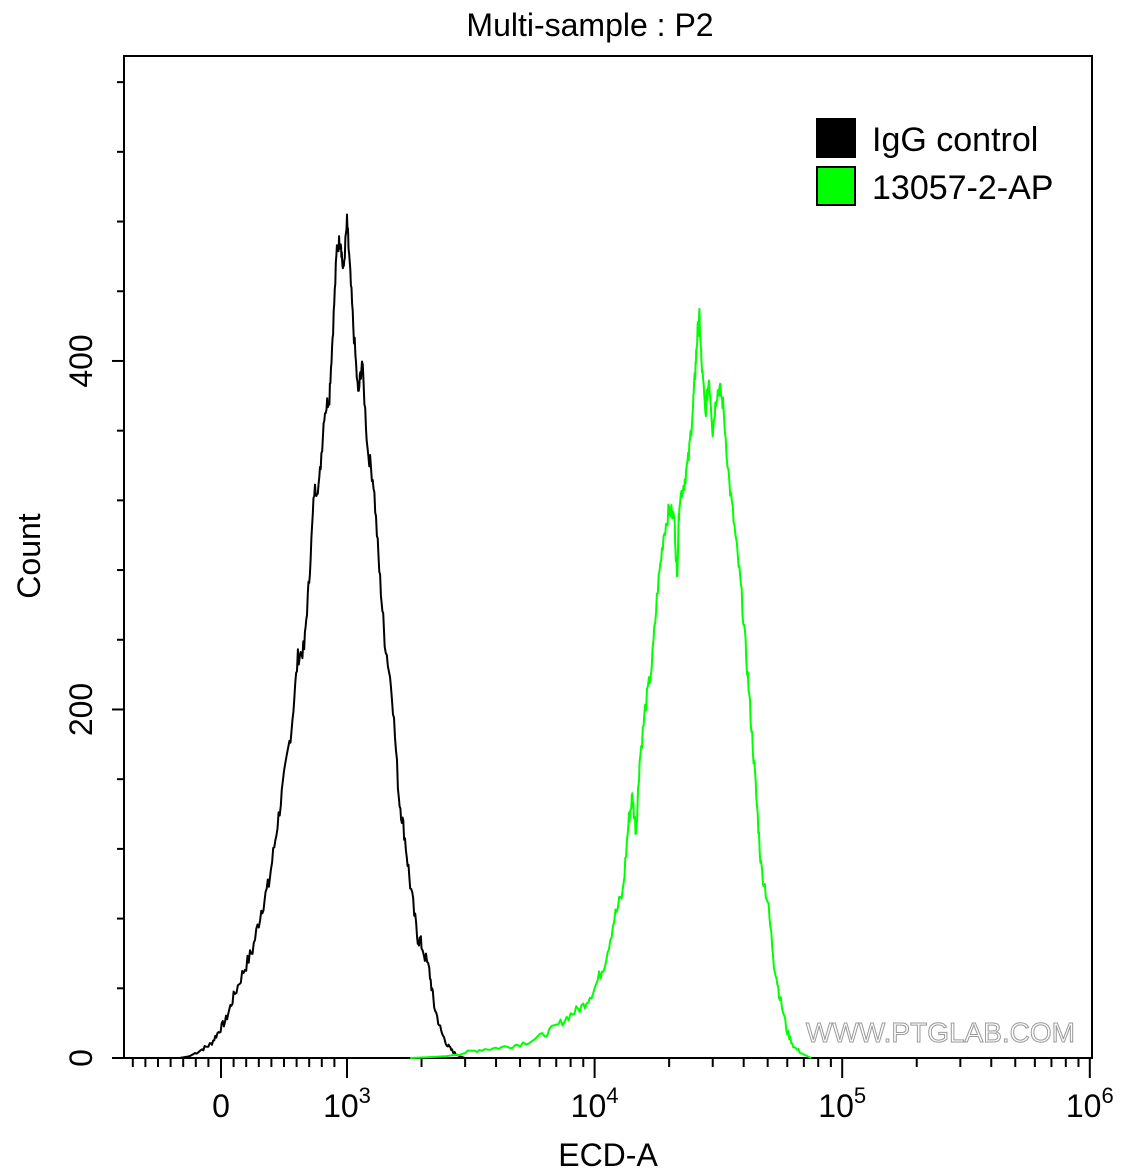 This screenshot has width=1140, height=1175. Describe the element at coordinates (595, 1103) in the screenshot. I see `x-tick-label: 10⁴` at that location.